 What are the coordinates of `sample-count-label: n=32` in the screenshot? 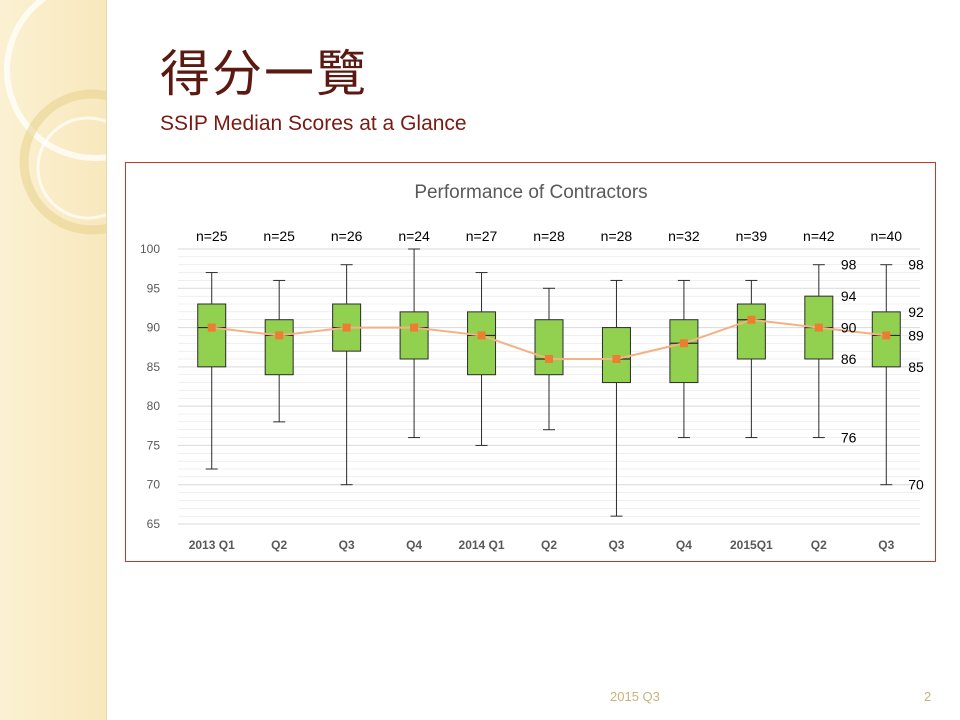 It's located at (684, 236).